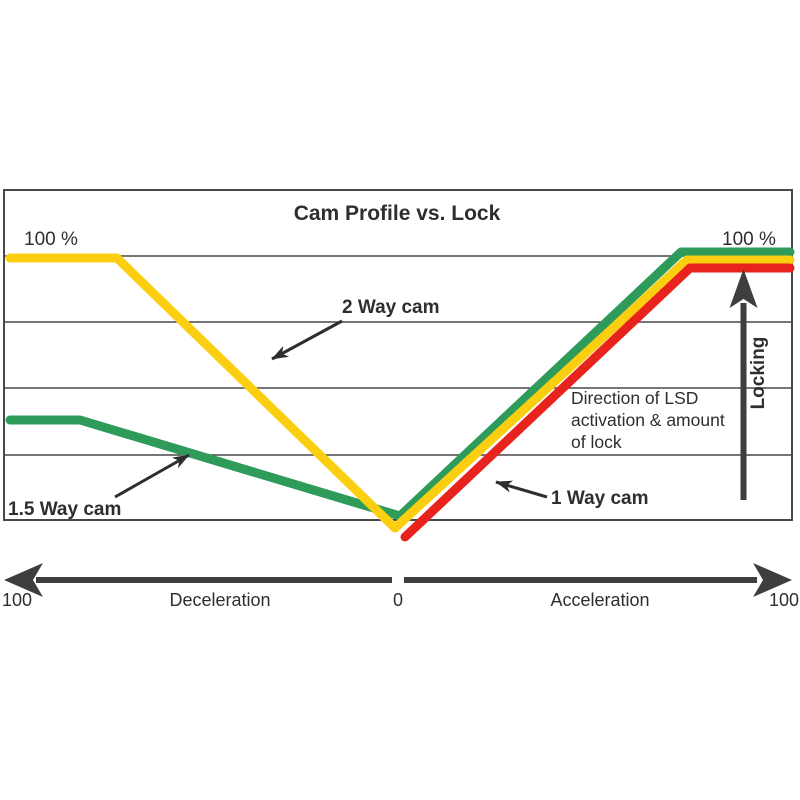 This screenshot has height=800, width=800. Describe the element at coordinates (596, 442) in the screenshot. I see `direction-annotation-line3: of lock` at that location.